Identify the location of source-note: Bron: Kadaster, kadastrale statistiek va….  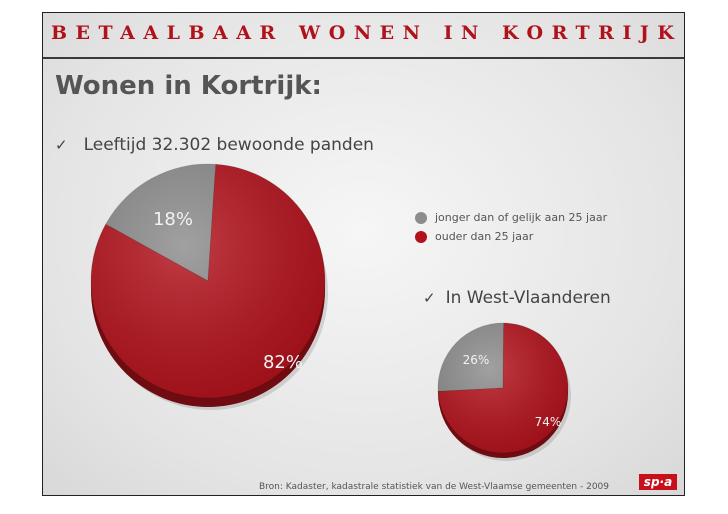
(434, 487).